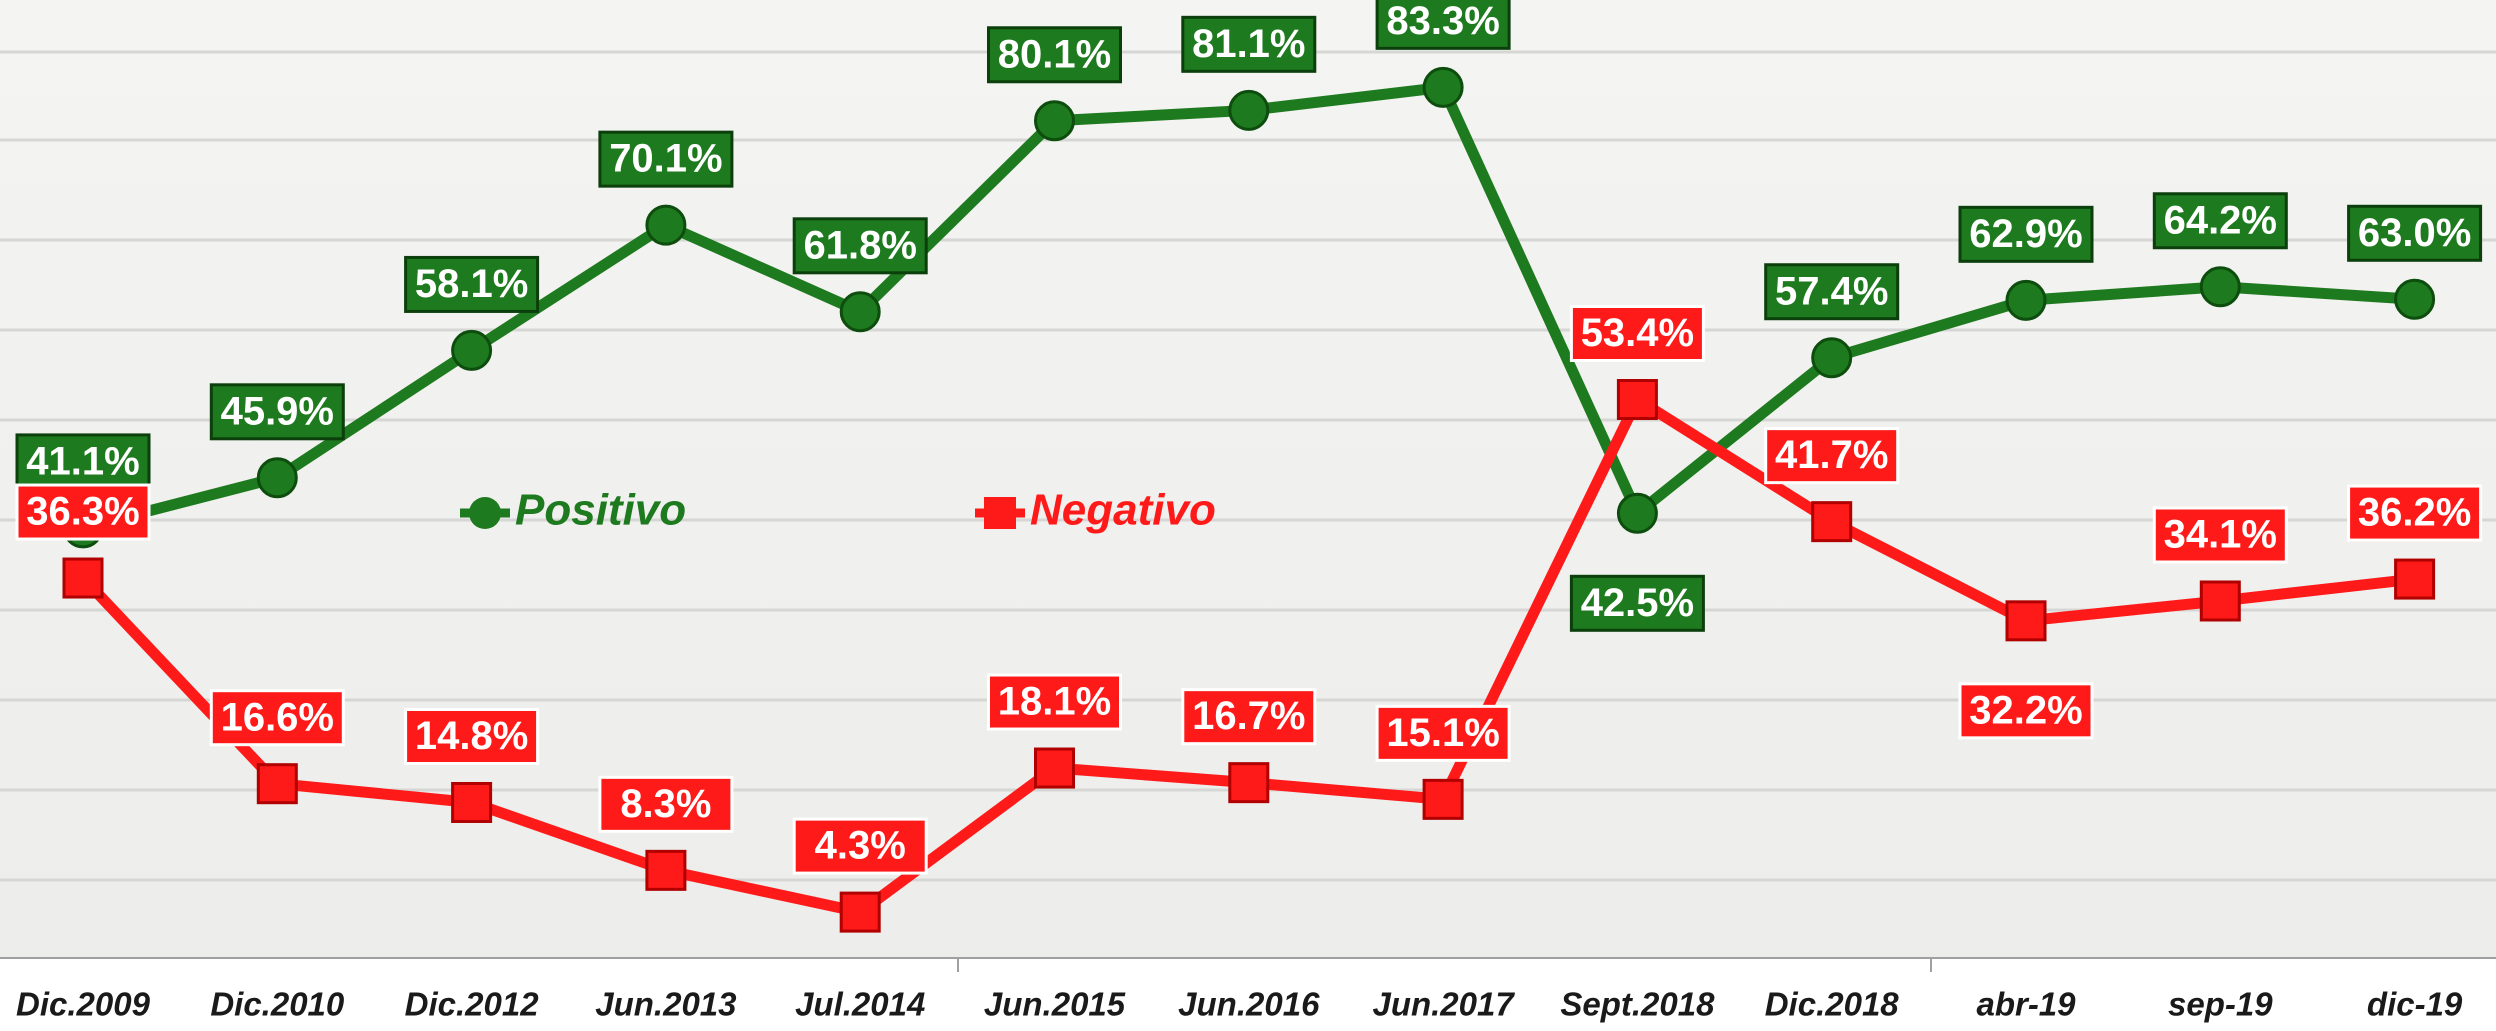 This screenshot has width=2496, height=1031. I want to click on legend-label: Negativo, so click(1123, 510).